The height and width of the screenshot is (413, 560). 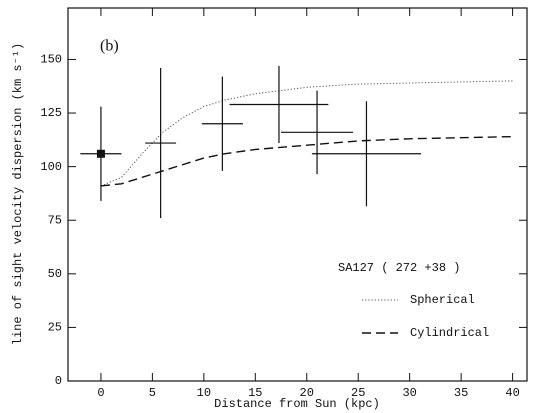 I want to click on x-tick-label: 5, so click(x=152, y=393).